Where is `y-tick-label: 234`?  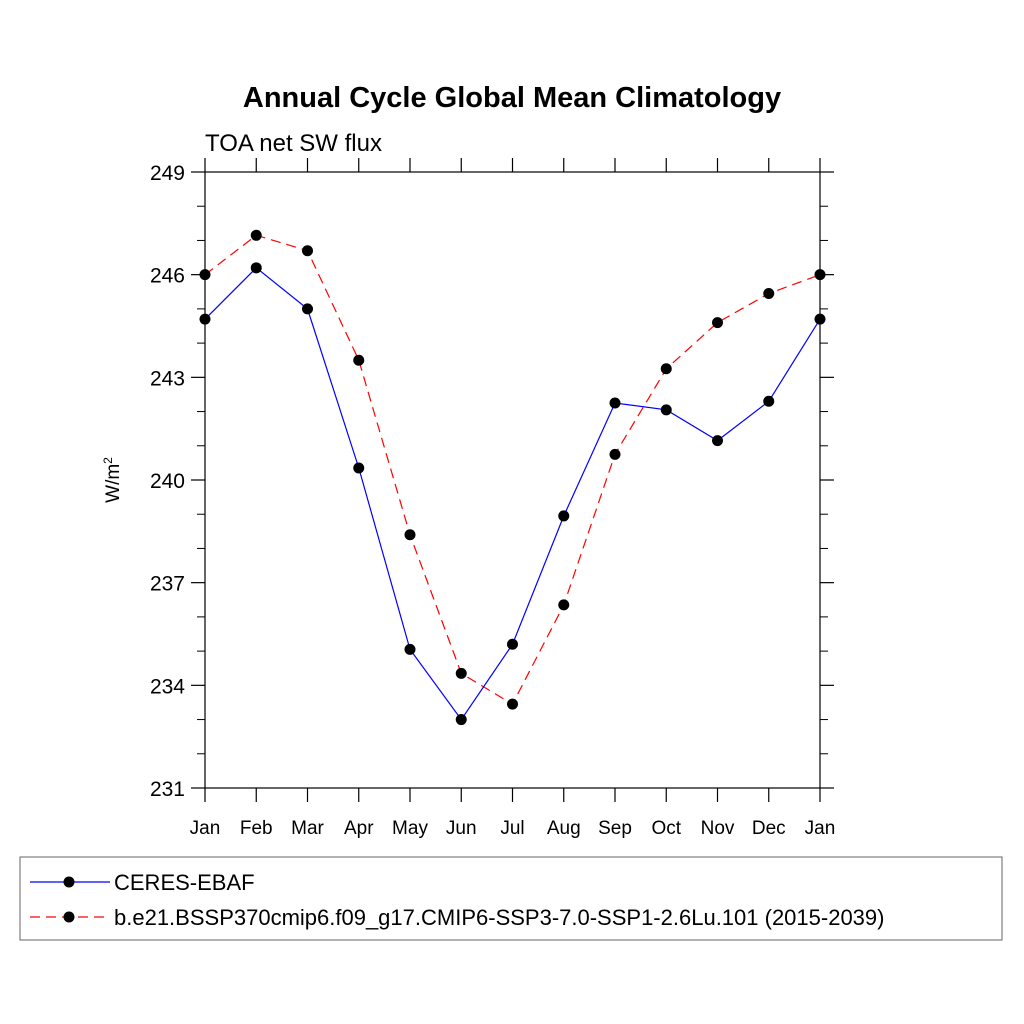
y-tick-label: 234 is located at coordinates (167, 686).